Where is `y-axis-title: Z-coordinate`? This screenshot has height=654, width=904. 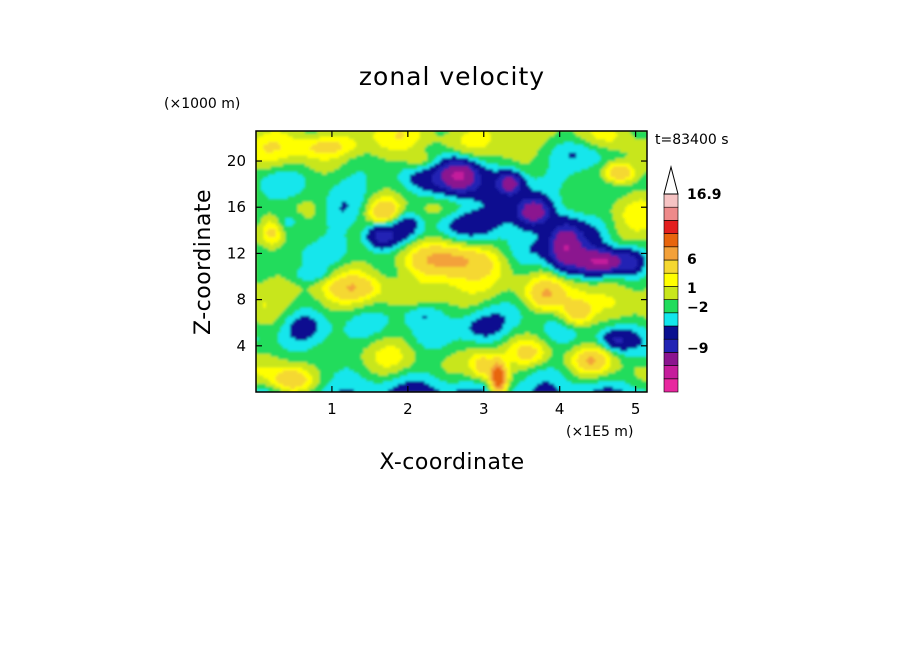 y-axis-title: Z-coordinate is located at coordinates (203, 262).